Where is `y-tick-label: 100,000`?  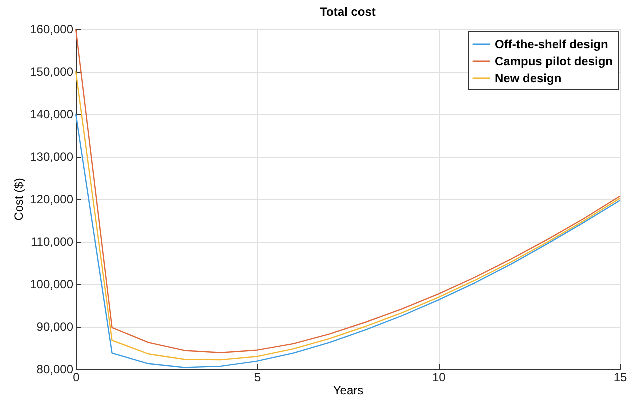 y-tick-label: 100,000 is located at coordinates (52, 285).